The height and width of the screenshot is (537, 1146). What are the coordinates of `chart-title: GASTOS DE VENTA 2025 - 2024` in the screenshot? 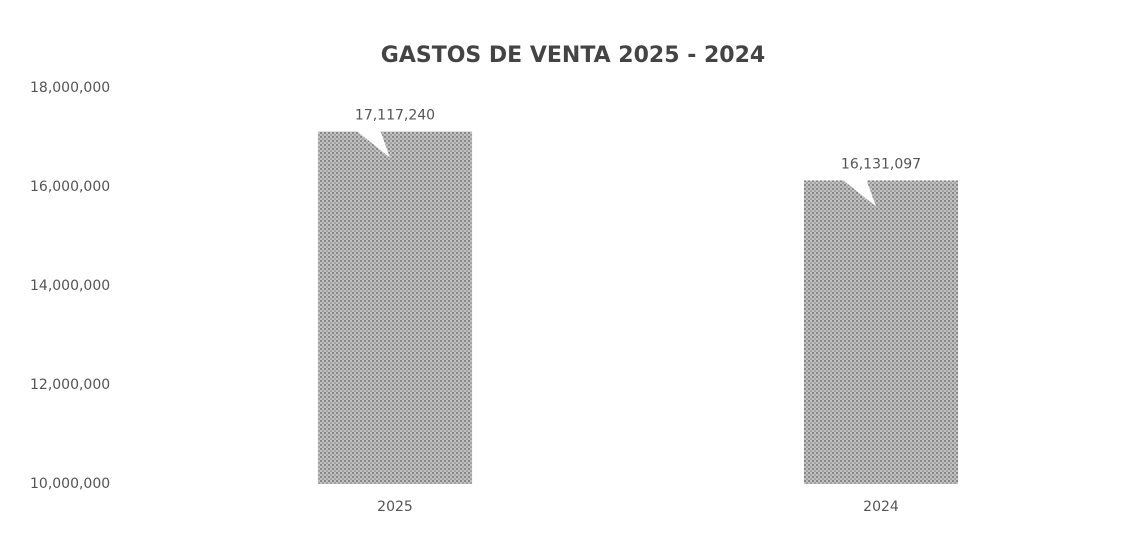 It's located at (573, 55).